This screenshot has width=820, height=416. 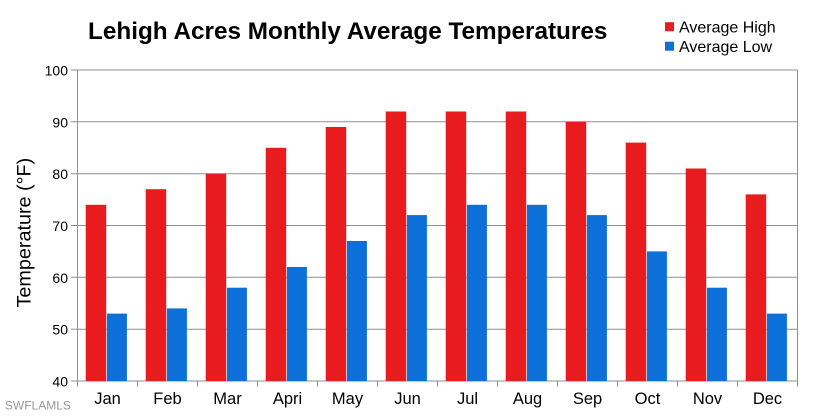 What do you see at coordinates (60, 174) in the screenshot?
I see `svg-text: 80` at bounding box center [60, 174].